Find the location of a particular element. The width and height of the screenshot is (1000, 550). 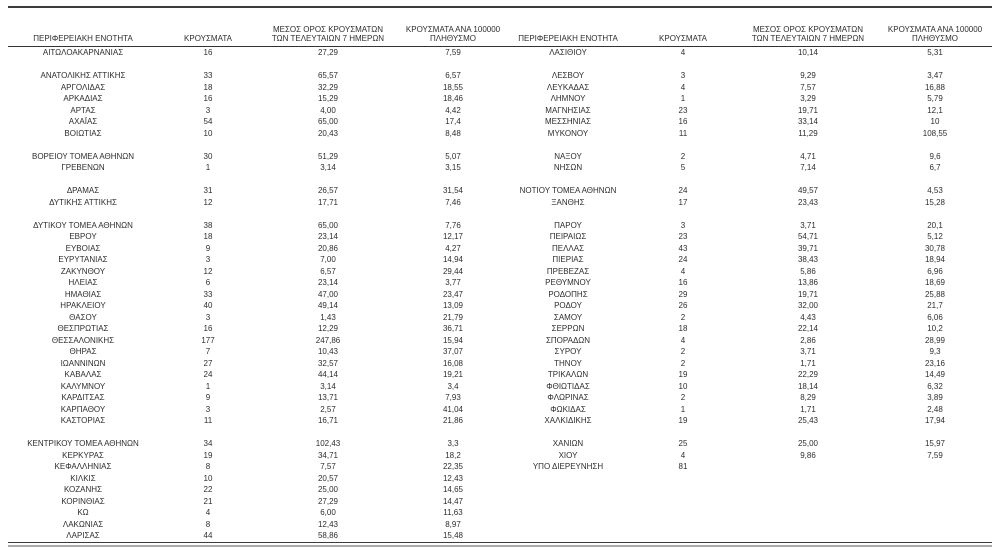

cell: 41,04 is located at coordinates (453, 409).